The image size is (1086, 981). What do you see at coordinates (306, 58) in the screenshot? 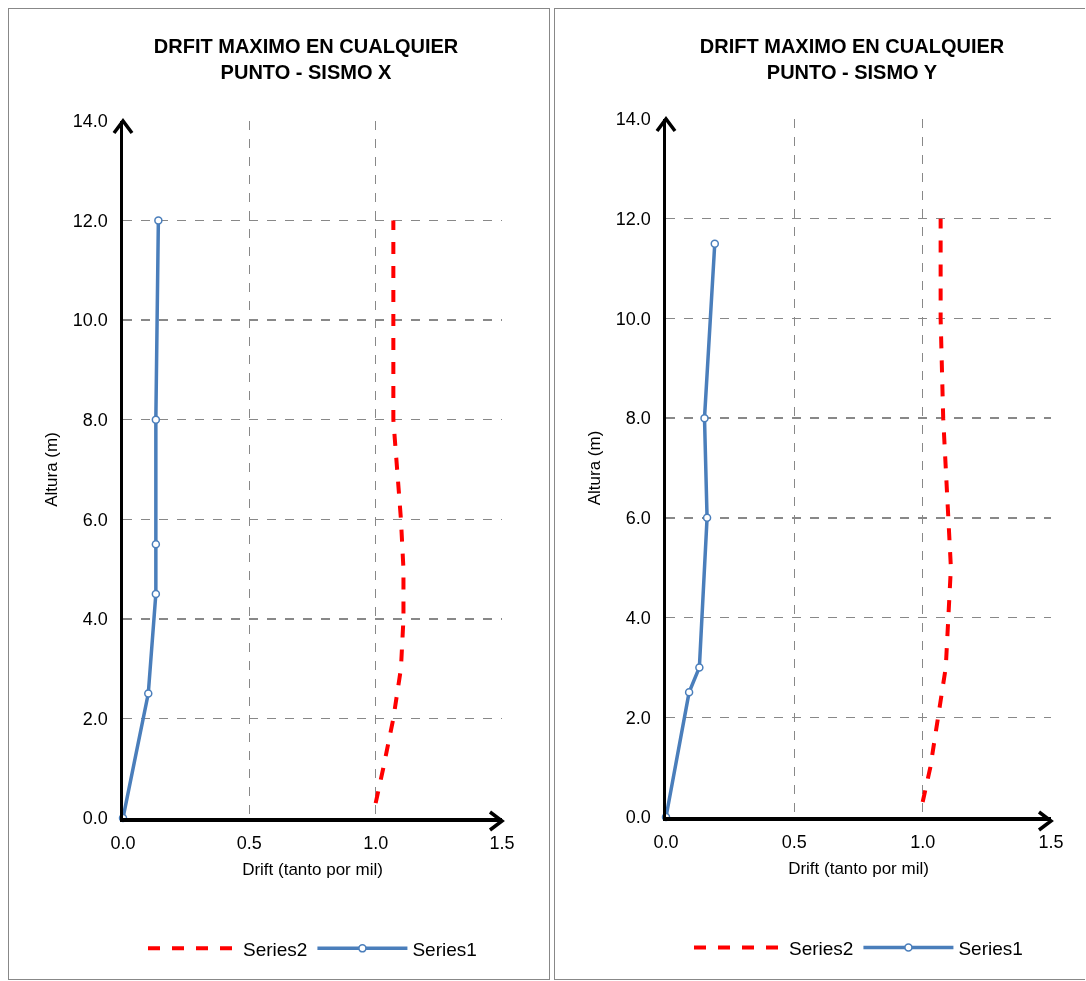
I see `chart-title: DRFIT MAXIMO EN CUALQUIER PUNTO - SISMO X` at bounding box center [306, 58].